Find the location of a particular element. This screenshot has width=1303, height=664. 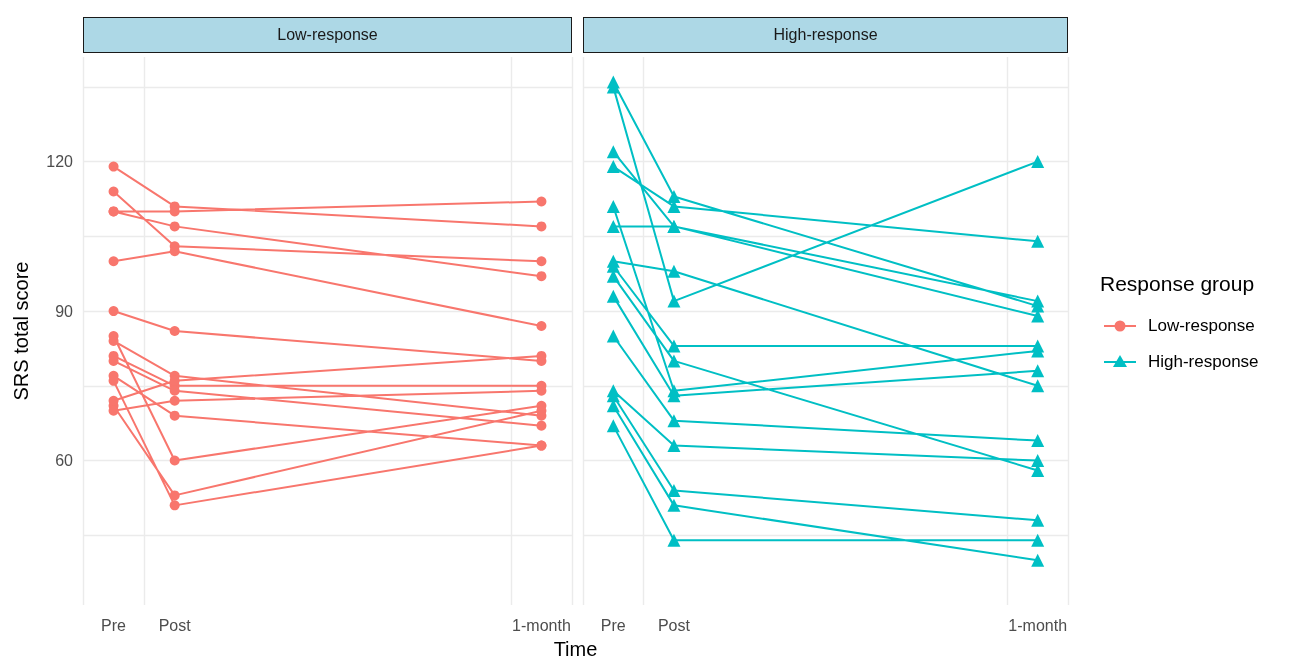

y-tick-label: 90 is located at coordinates (64, 311).